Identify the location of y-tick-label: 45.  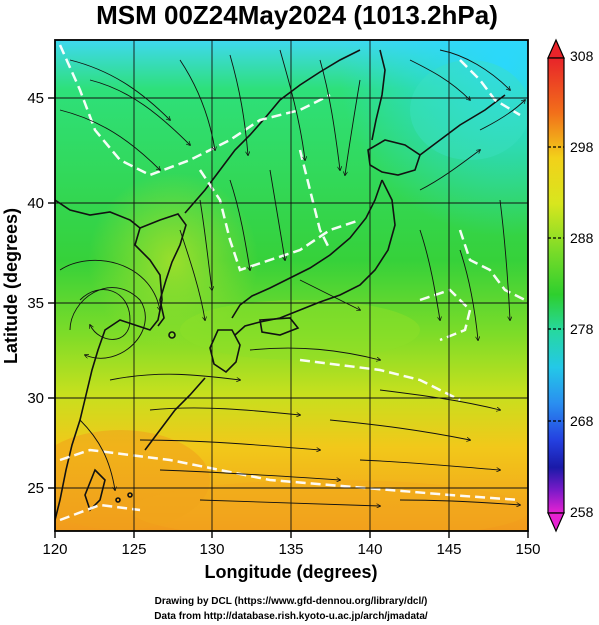
(35, 98).